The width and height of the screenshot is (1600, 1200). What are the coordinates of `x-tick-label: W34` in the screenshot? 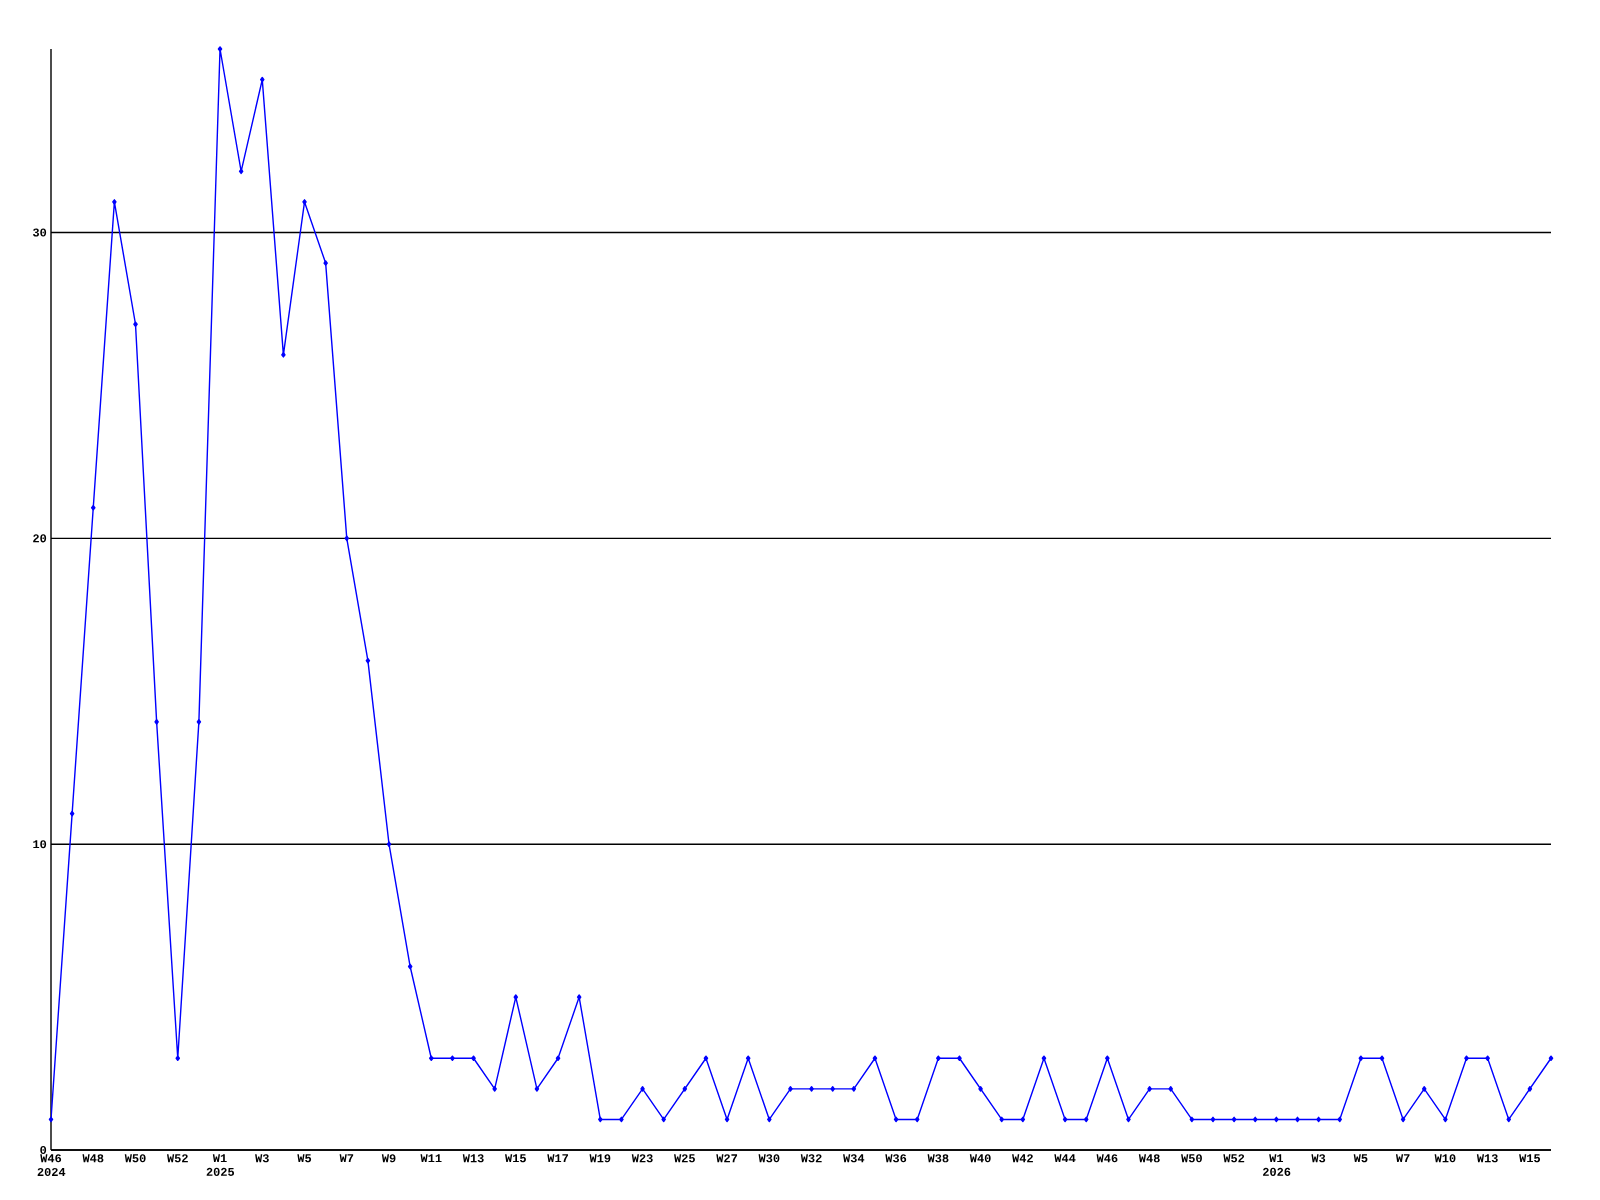 It's located at (854, 1158).